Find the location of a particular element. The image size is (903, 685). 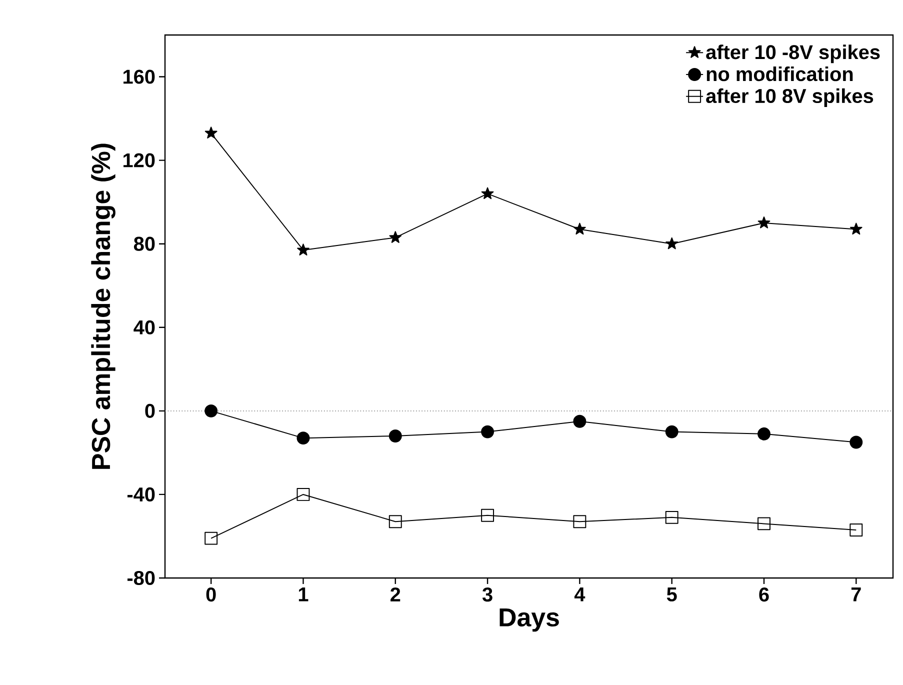

x-tick-label: 0 is located at coordinates (211, 595).